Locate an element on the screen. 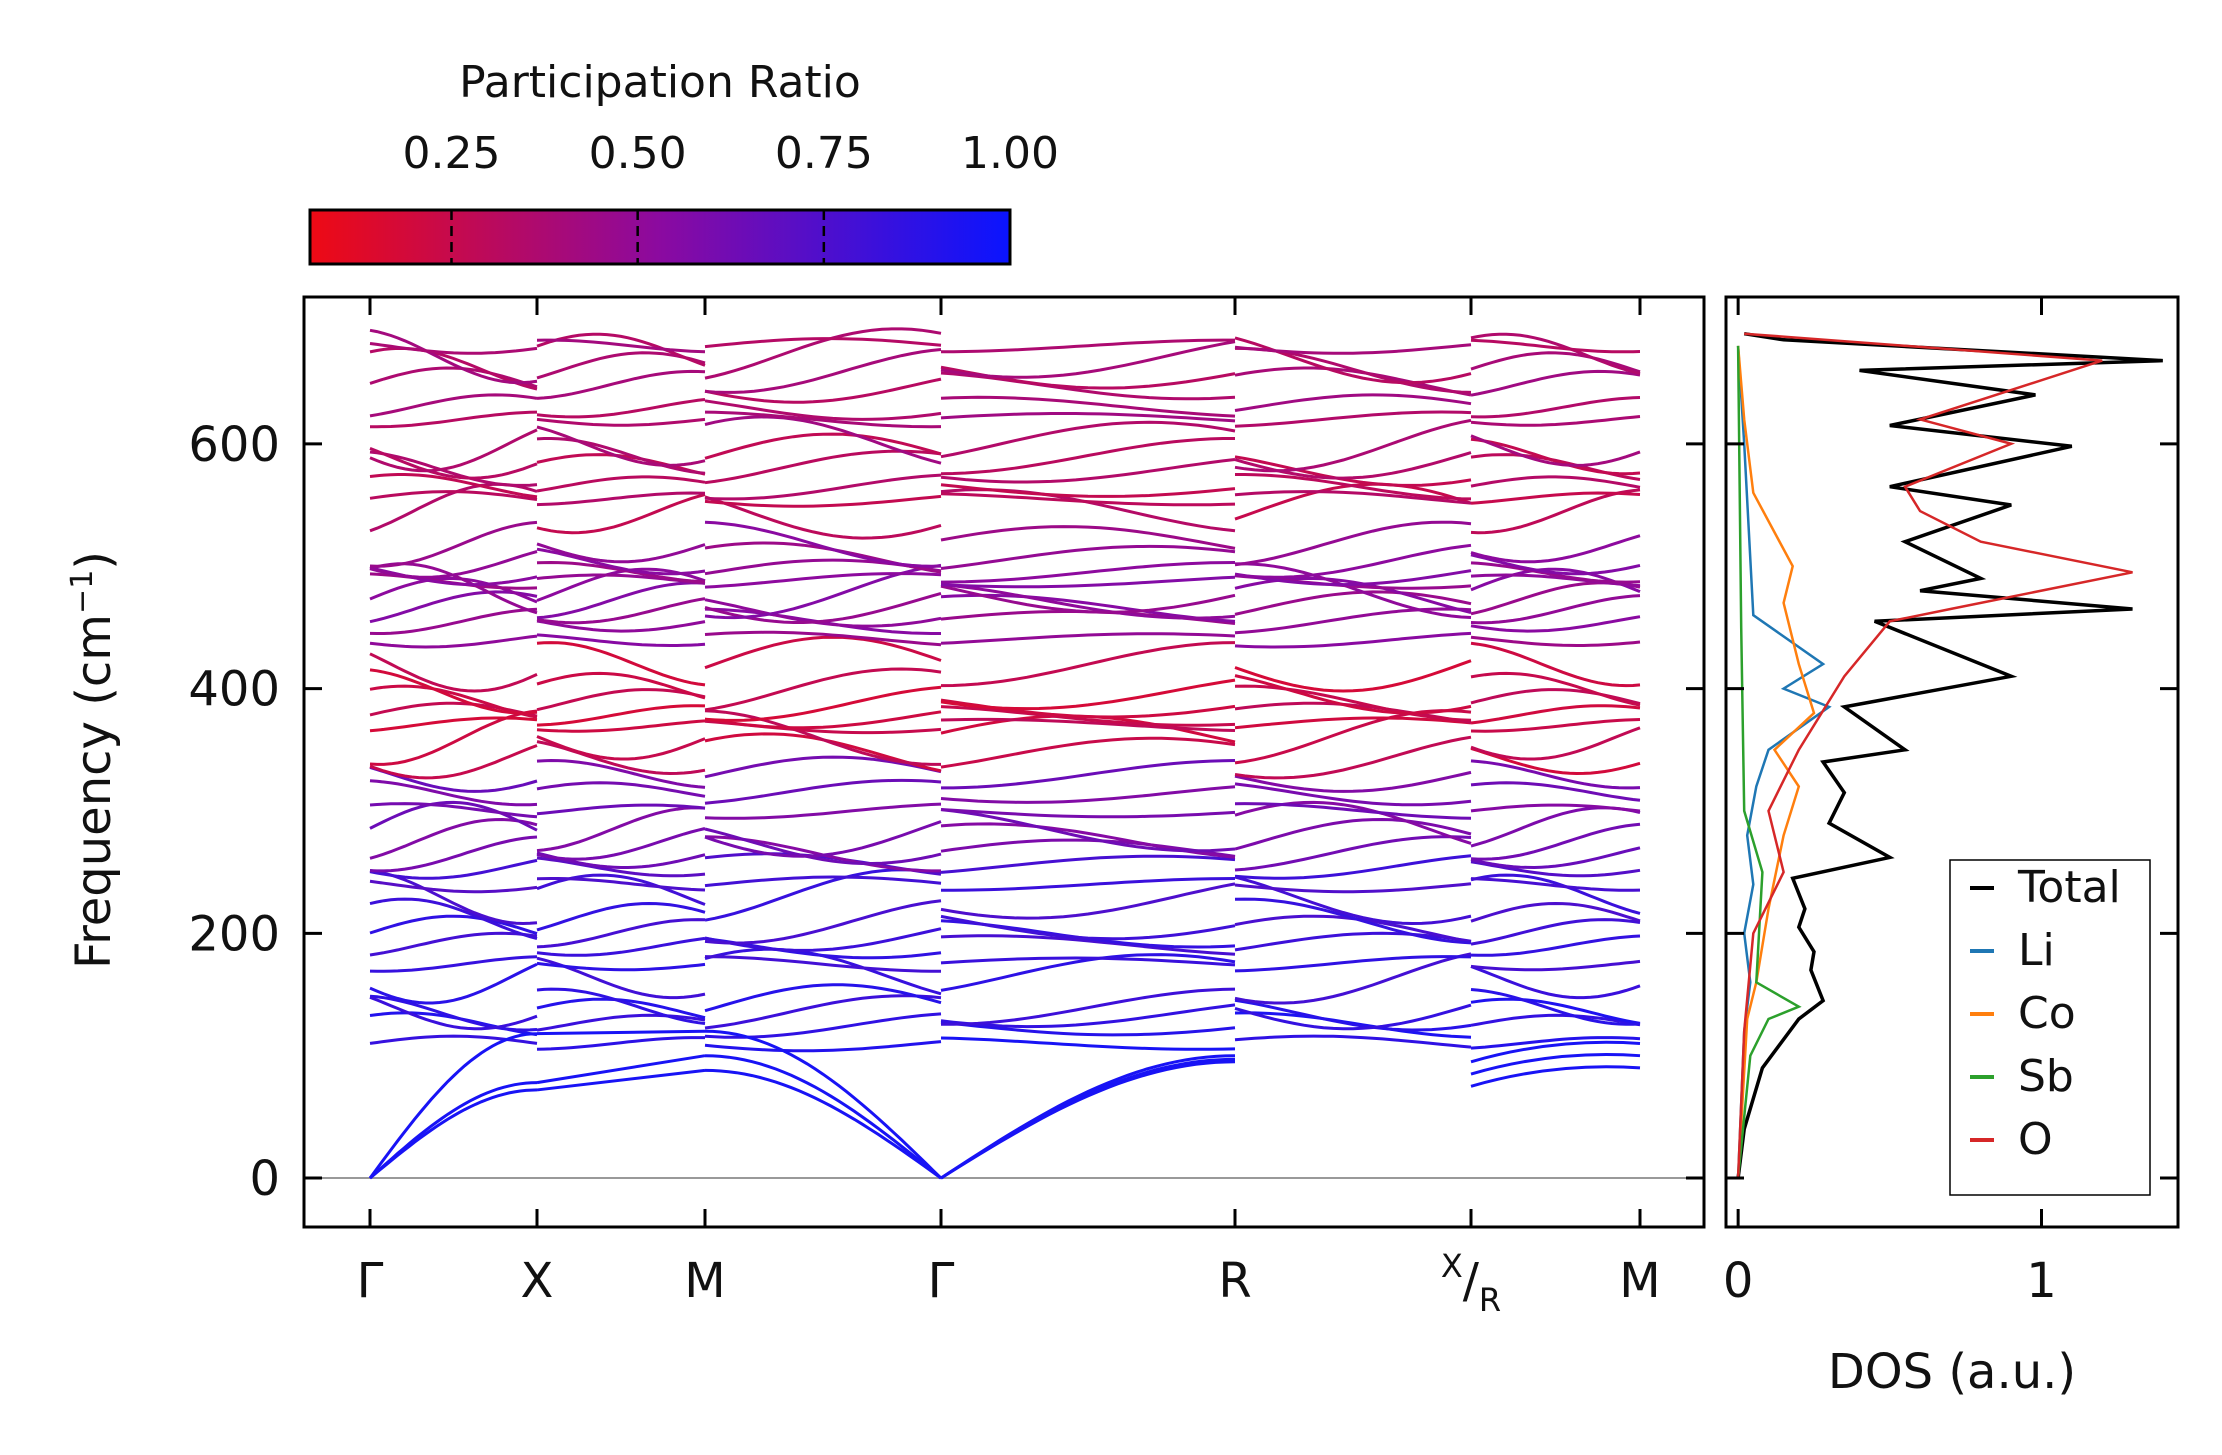 The width and height of the screenshot is (2222, 1455). y-tick-label: 600 is located at coordinates (234, 445).